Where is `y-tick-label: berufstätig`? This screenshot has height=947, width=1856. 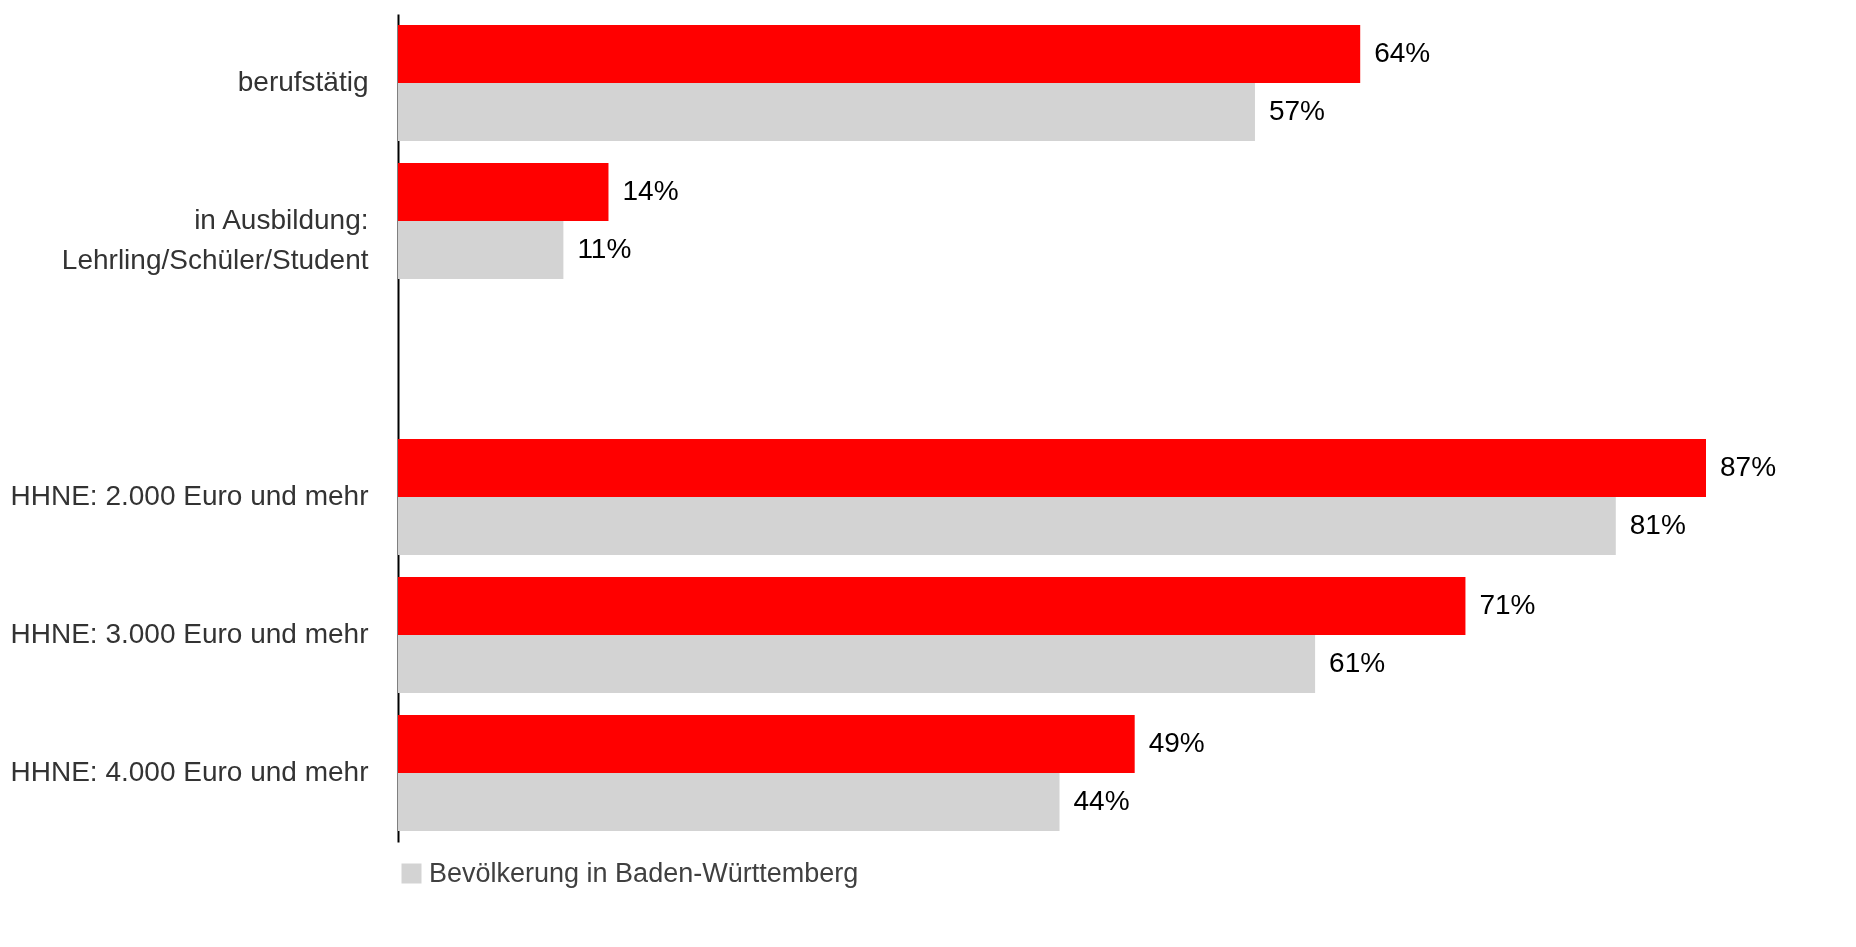 y-tick-label: berufstätig is located at coordinates (303, 81).